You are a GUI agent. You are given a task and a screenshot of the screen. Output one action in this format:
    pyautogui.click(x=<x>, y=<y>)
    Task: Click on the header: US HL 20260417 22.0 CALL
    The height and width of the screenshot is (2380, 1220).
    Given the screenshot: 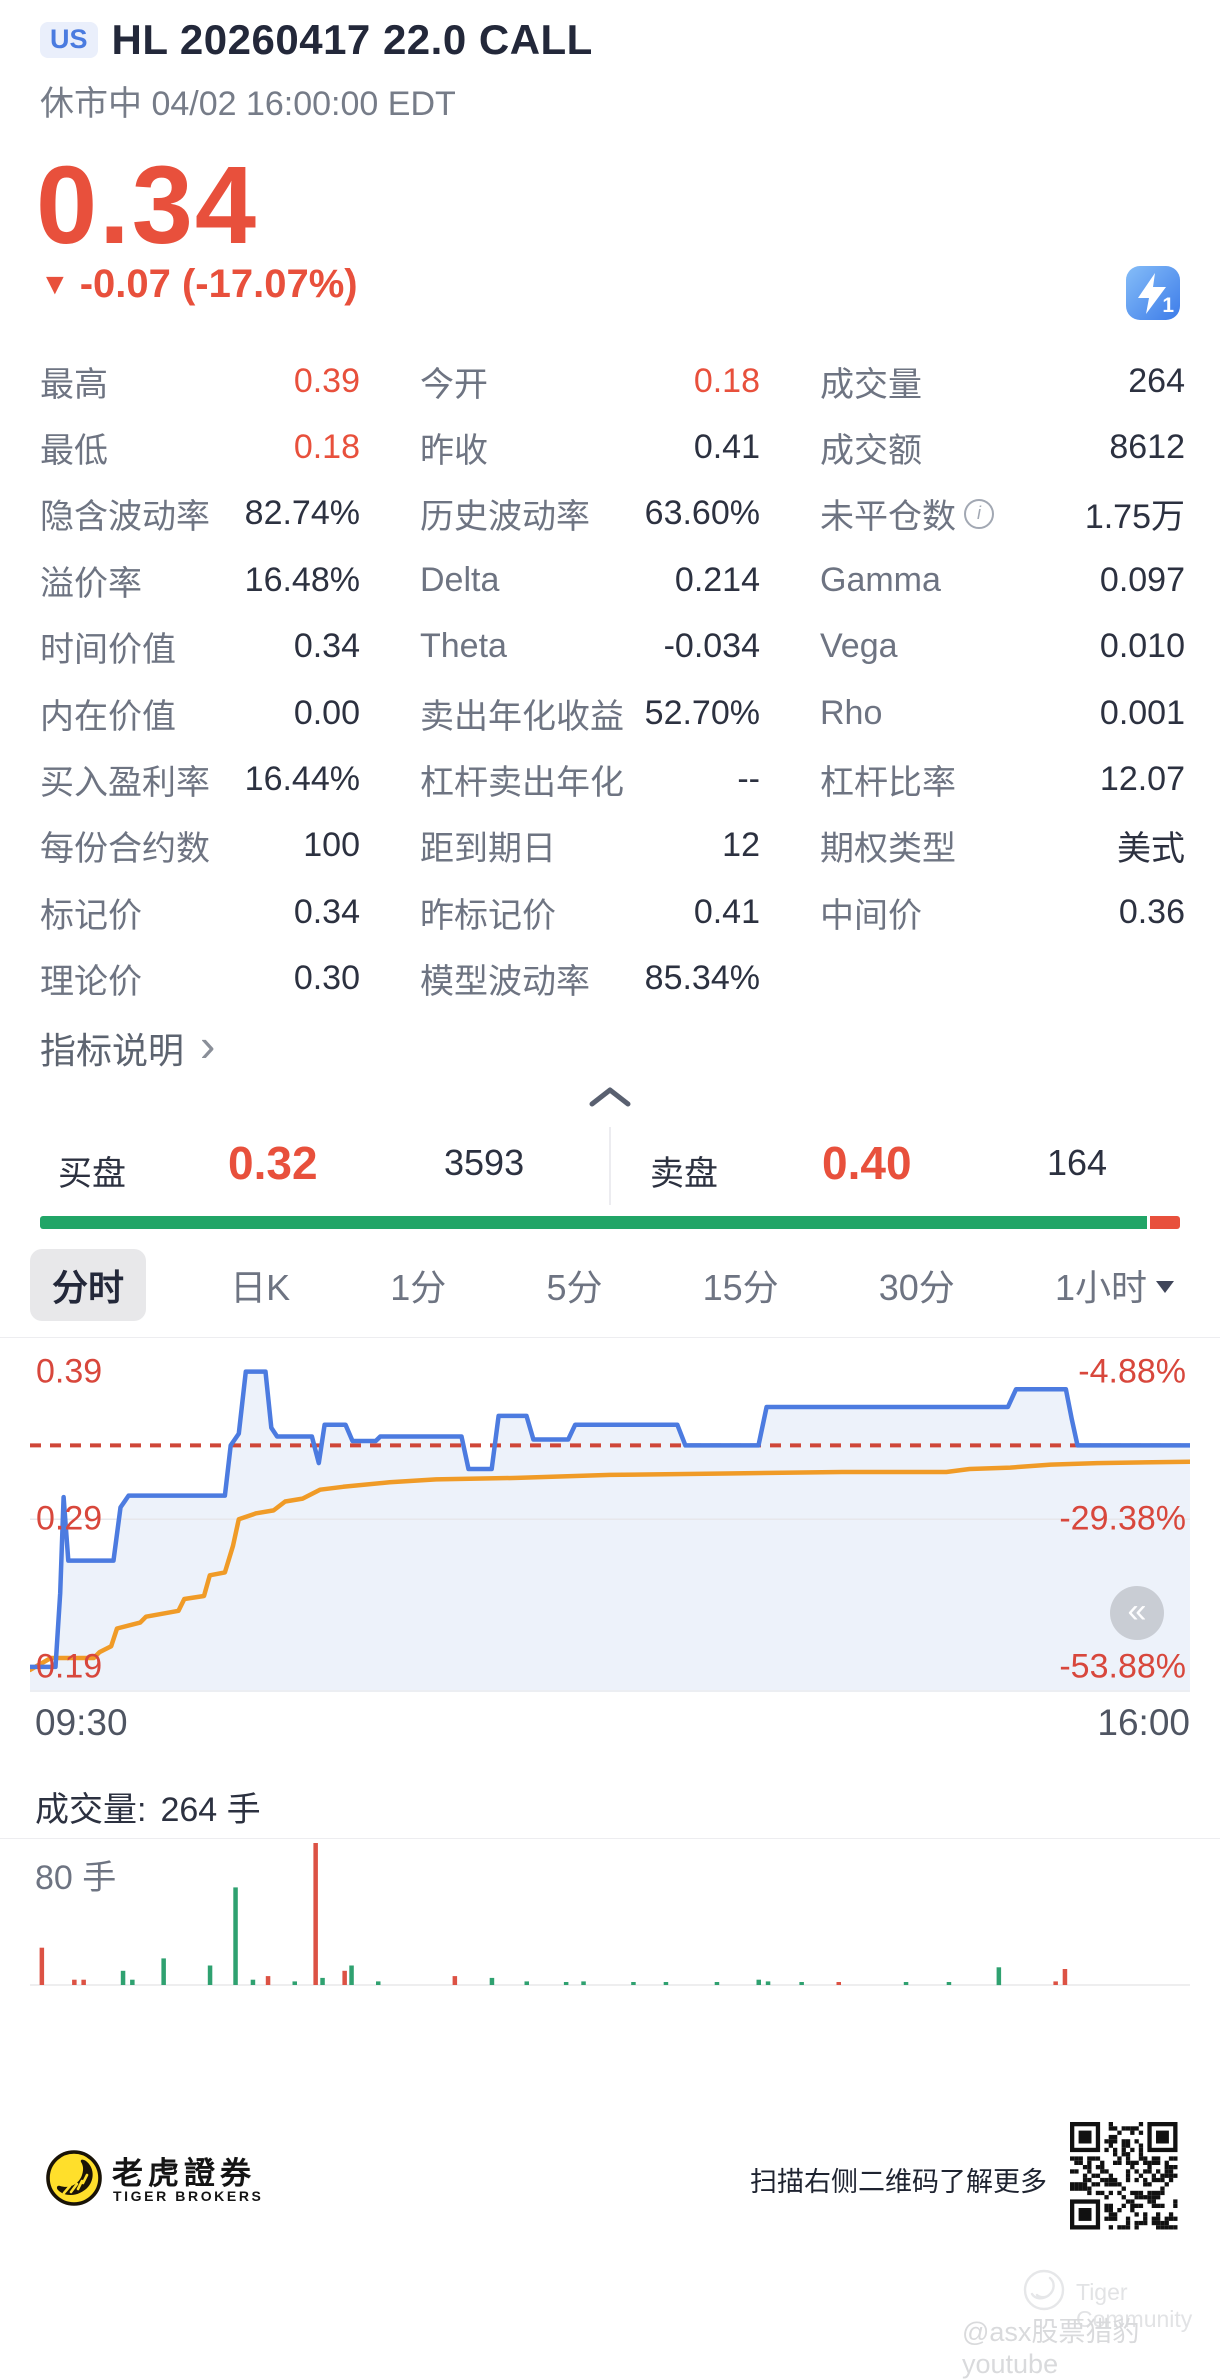 What is the action you would take?
    pyautogui.click(x=316, y=40)
    